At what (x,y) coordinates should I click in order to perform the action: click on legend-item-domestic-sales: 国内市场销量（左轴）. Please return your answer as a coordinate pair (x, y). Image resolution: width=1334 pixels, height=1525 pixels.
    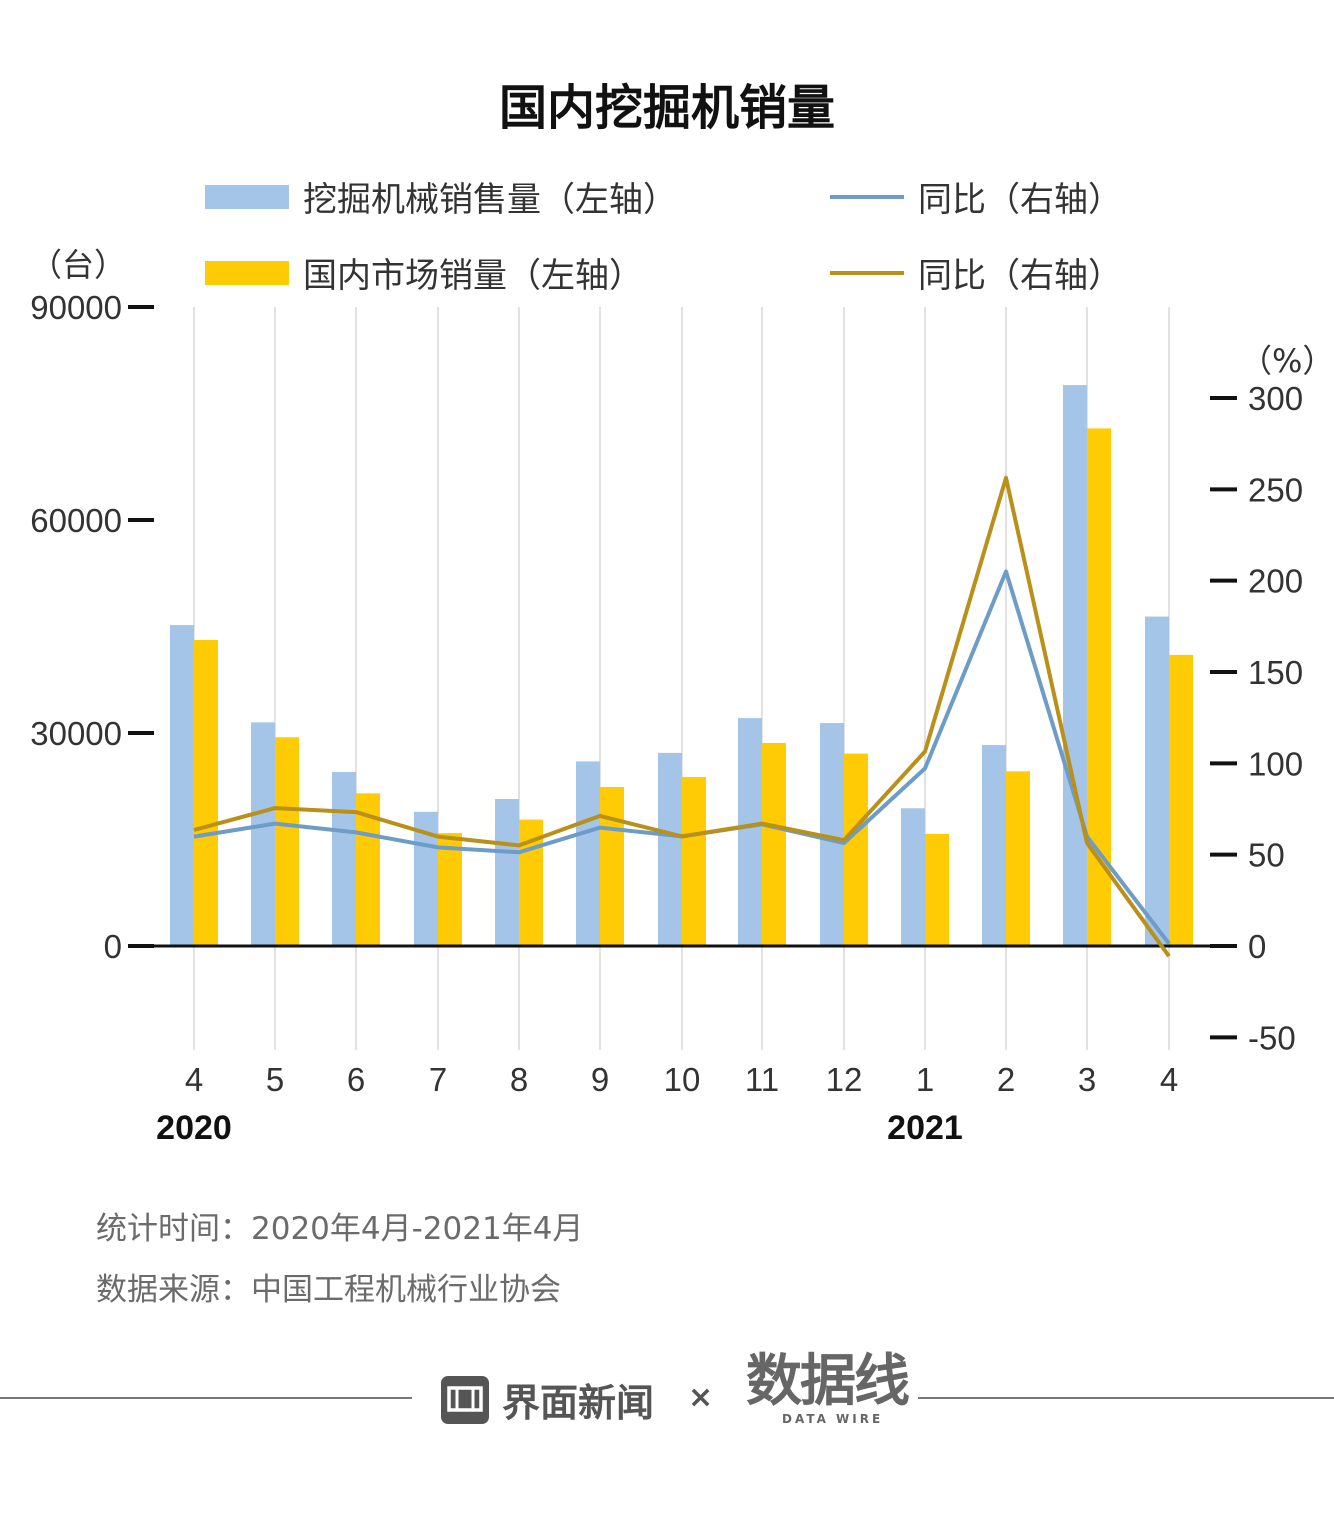
    Looking at the image, I should click on (424, 272).